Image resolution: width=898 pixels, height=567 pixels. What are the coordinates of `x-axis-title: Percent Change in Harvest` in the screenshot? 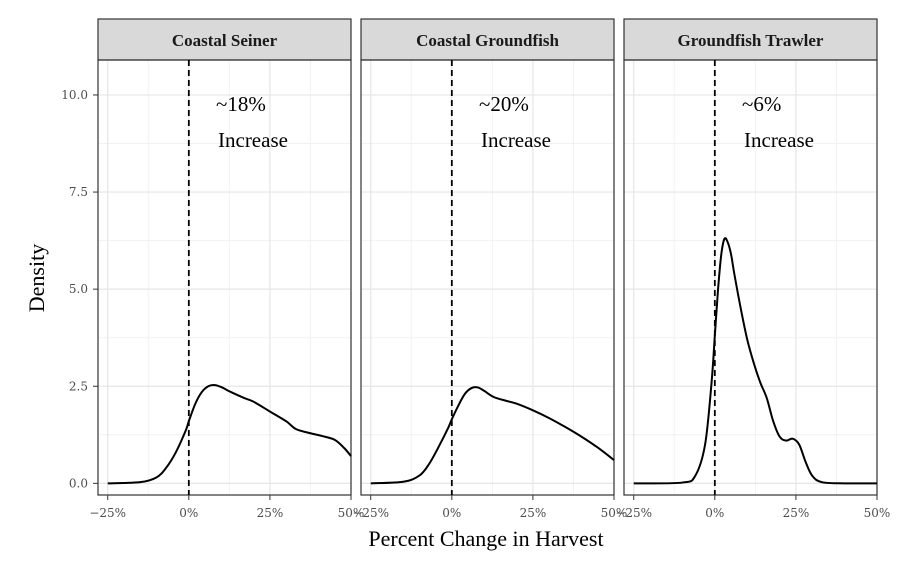 It's located at (485, 538).